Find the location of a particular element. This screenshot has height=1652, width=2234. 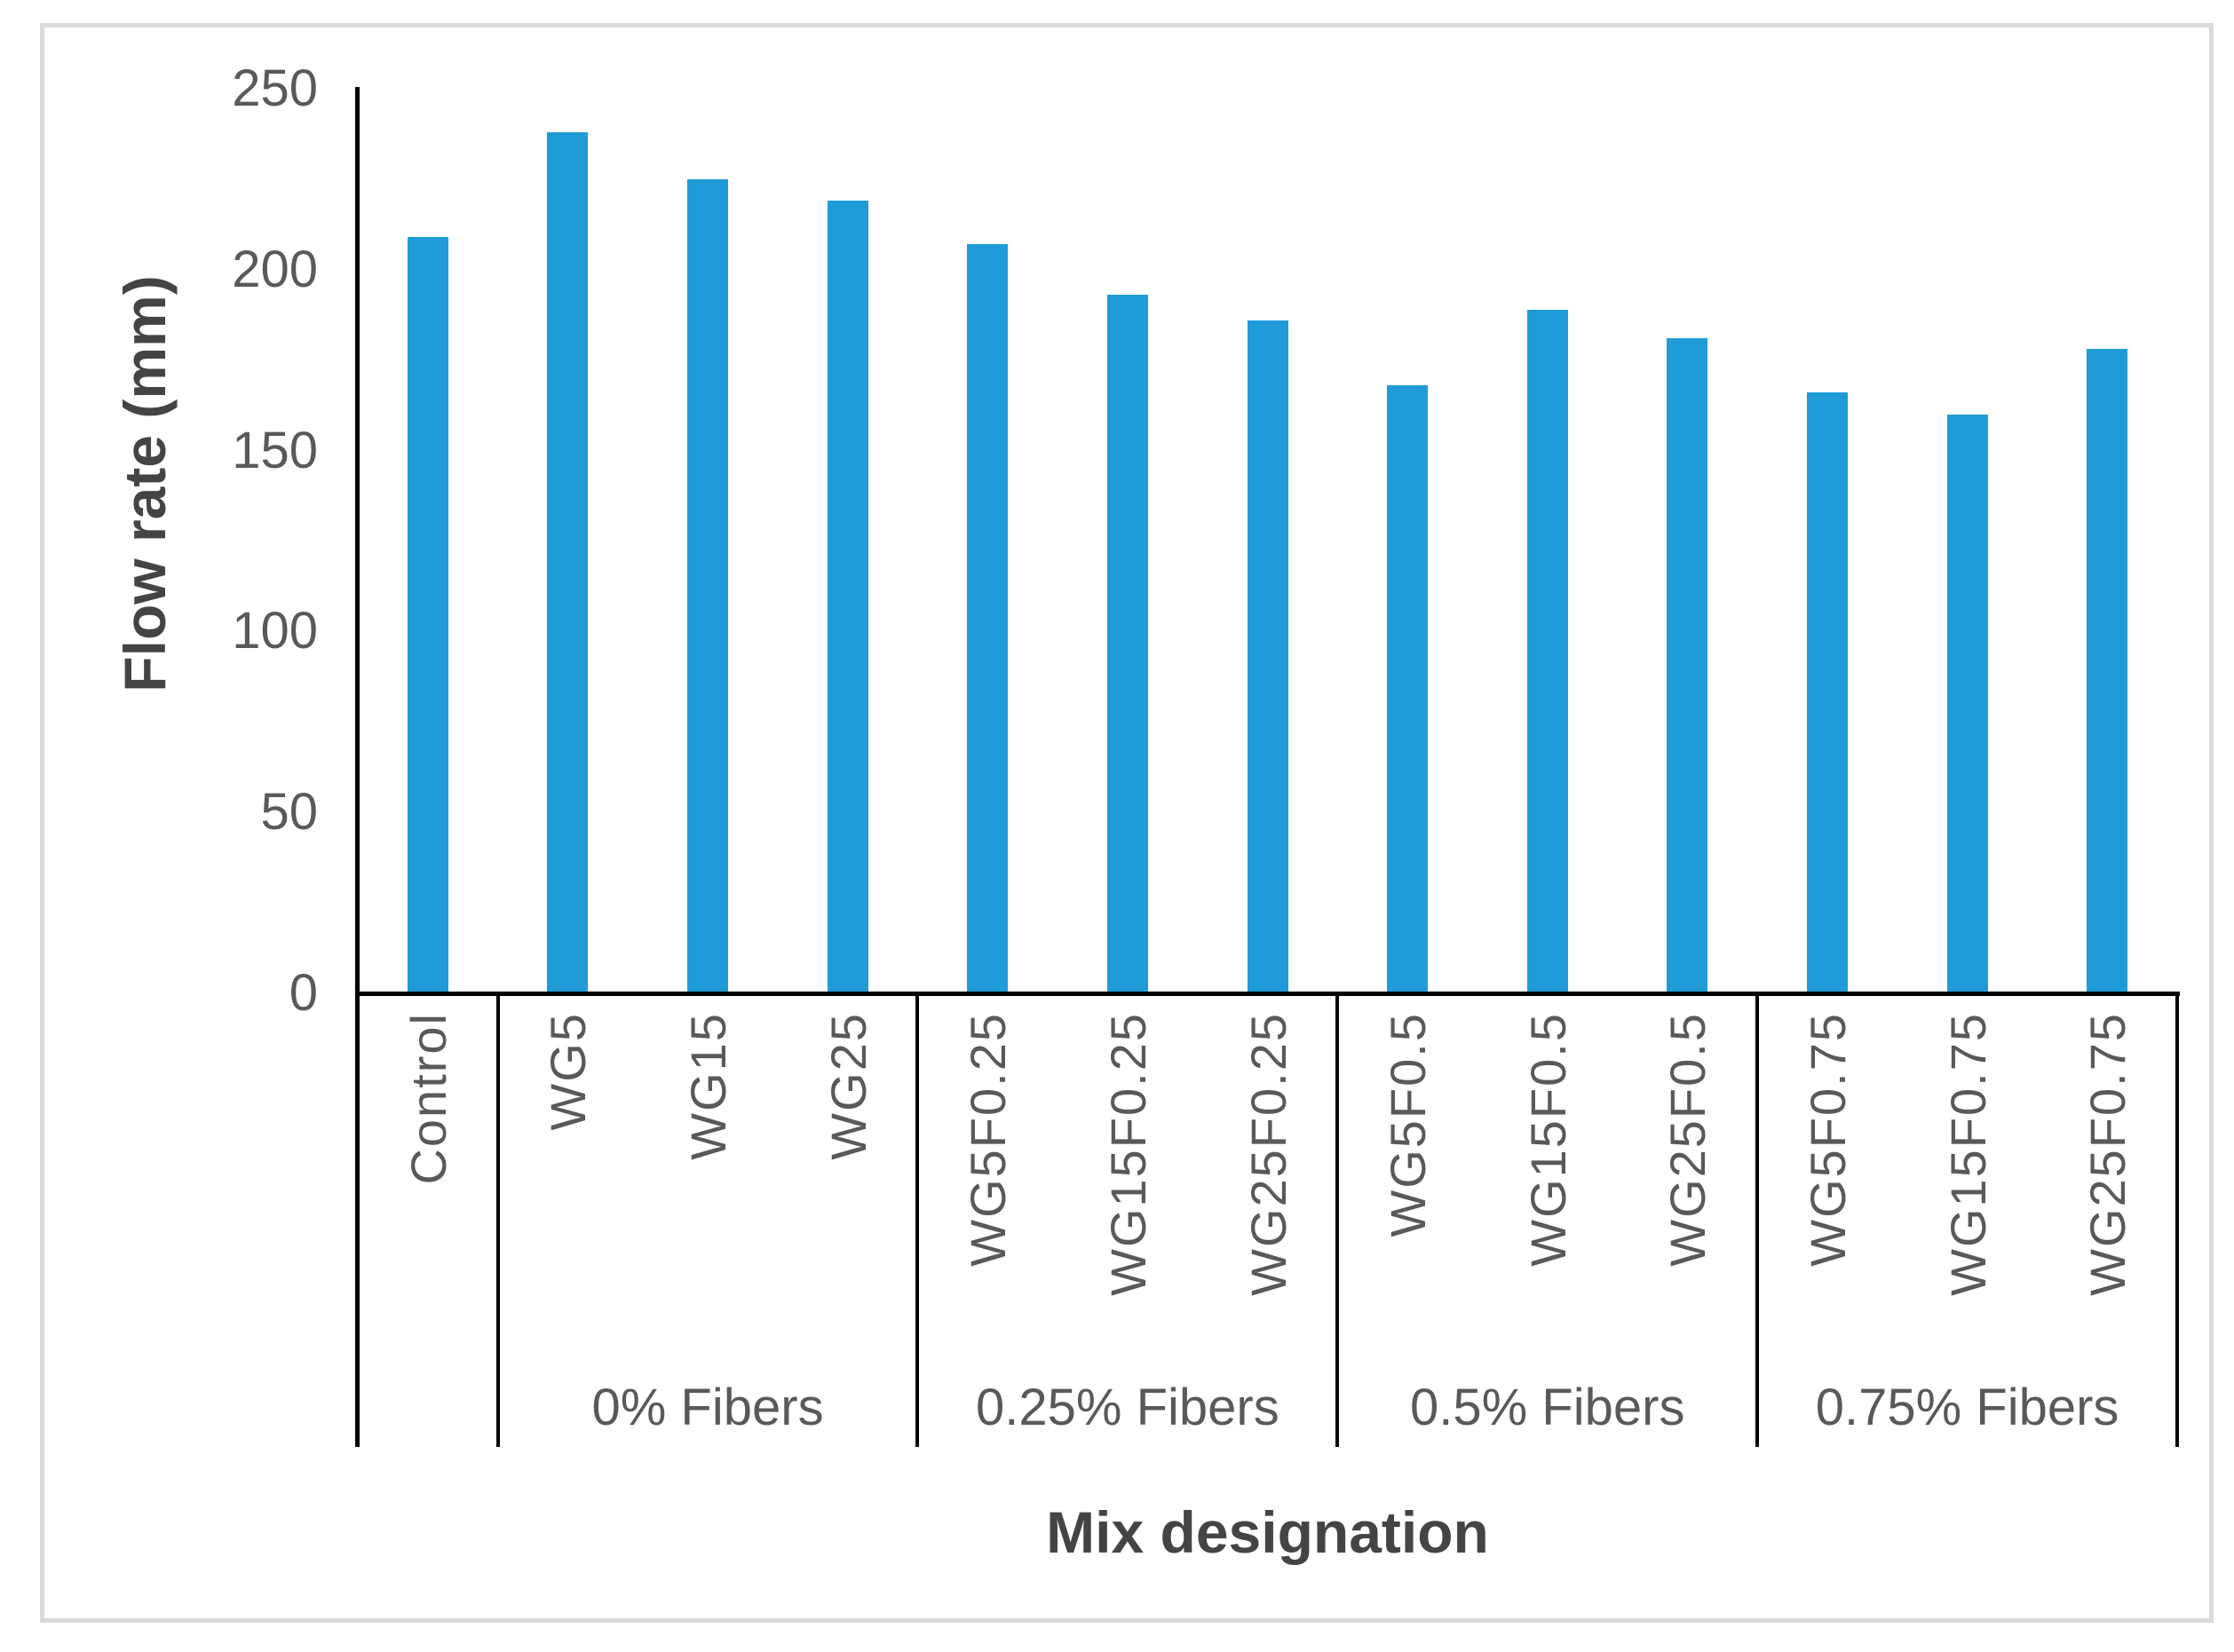

category-label-WG15F0.25: WG15F0.25 is located at coordinates (1127, 1154).